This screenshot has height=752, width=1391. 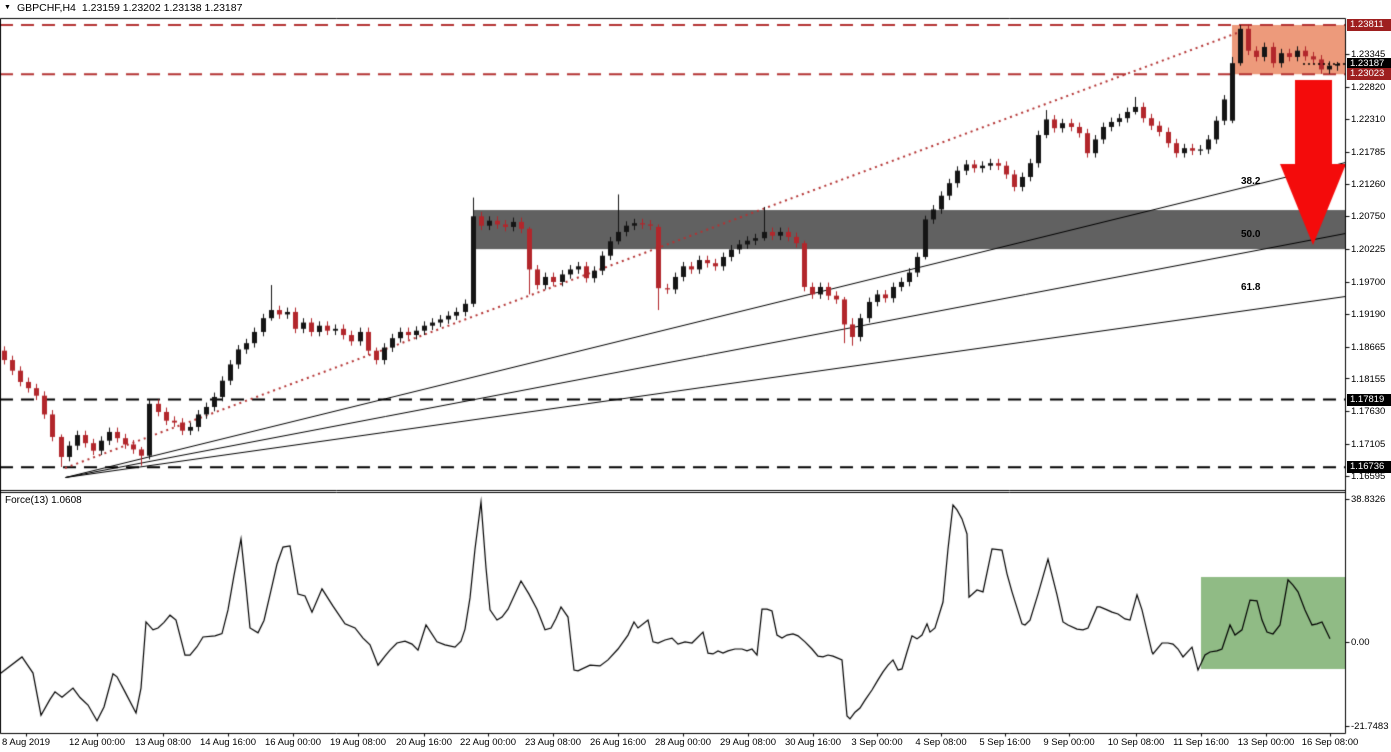 What do you see at coordinates (1368, 282) in the screenshot?
I see `price-tick-label: 1.19700` at bounding box center [1368, 282].